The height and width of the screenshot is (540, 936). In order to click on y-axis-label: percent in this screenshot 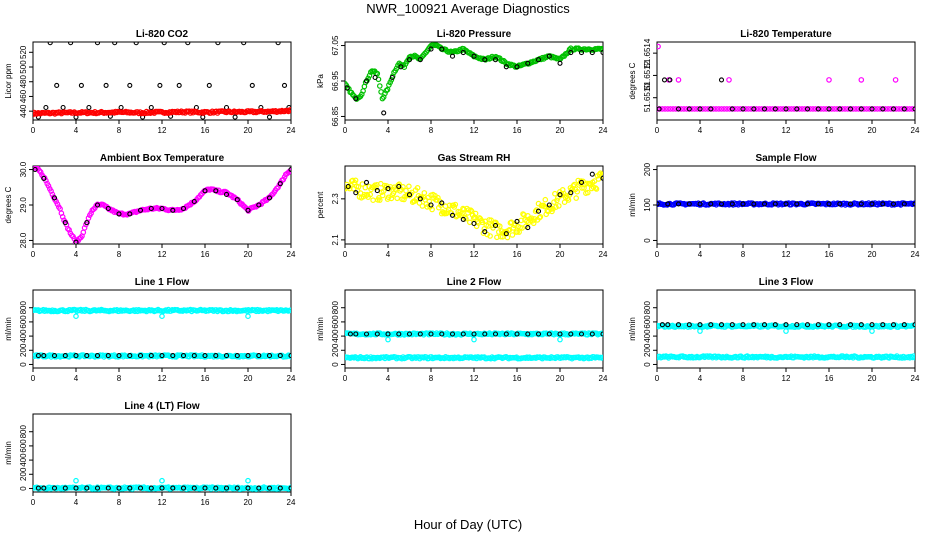, I will do `click(320, 204)`.